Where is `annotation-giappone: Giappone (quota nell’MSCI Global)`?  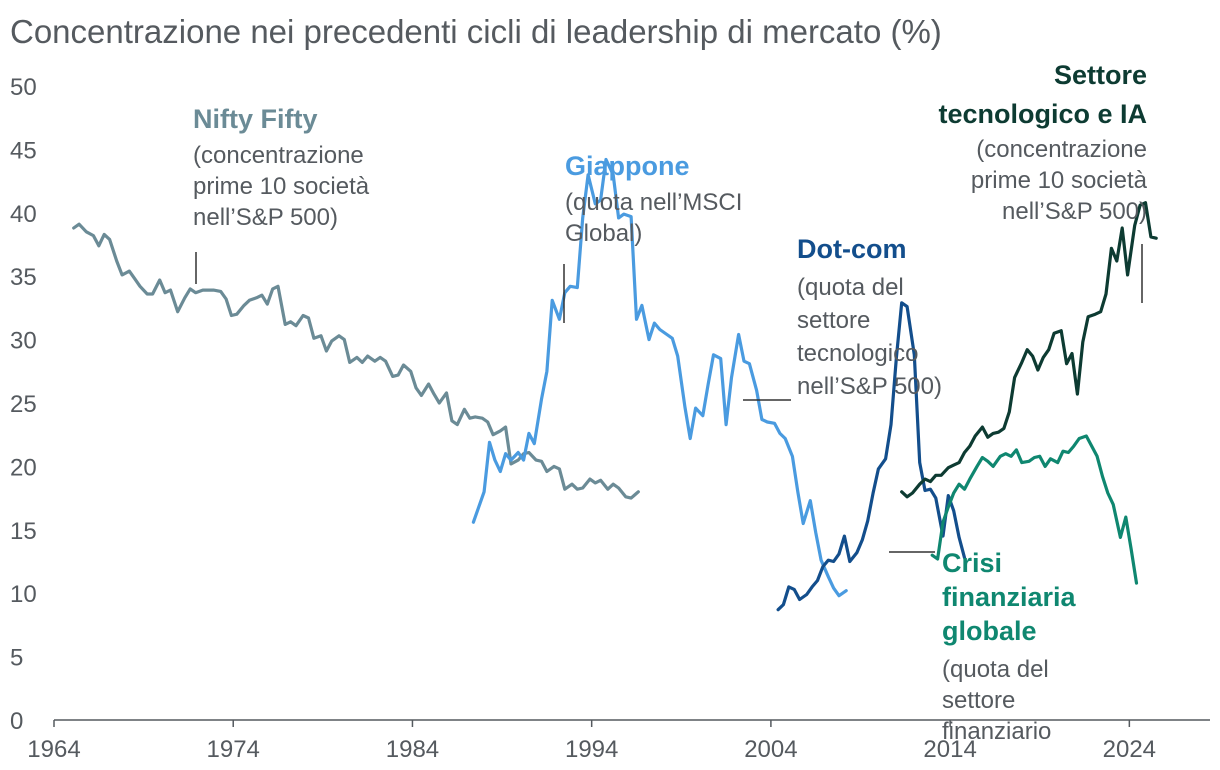
annotation-giappone: Giappone (quota nell’MSCI Global) is located at coordinates (653, 199).